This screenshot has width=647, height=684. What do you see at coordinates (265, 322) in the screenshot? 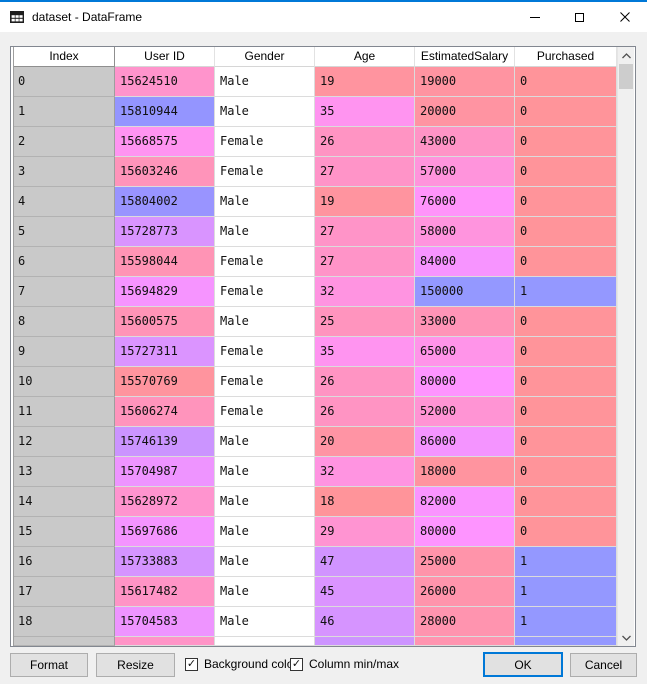
I see `cell-8-gender: Male` at bounding box center [265, 322].